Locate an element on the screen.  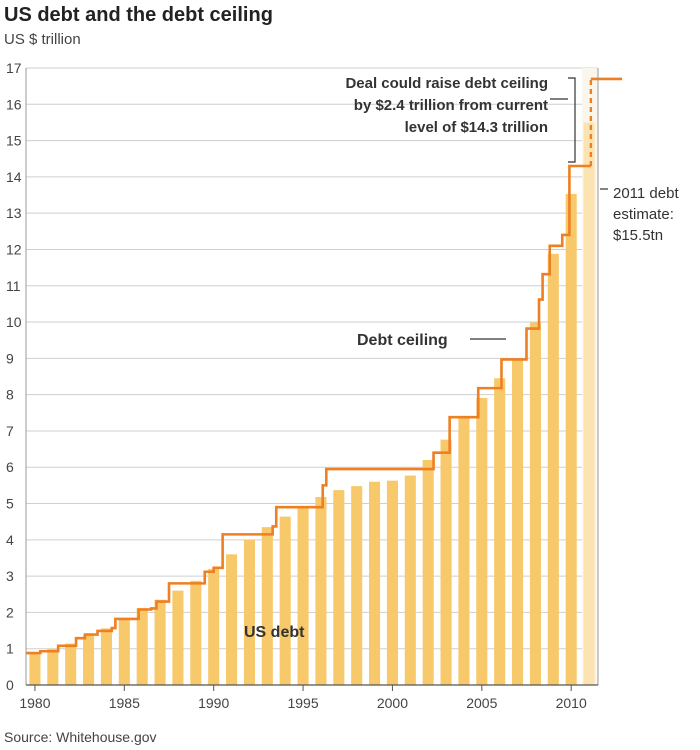
x-tick-label: 2010 is located at coordinates (571, 703).